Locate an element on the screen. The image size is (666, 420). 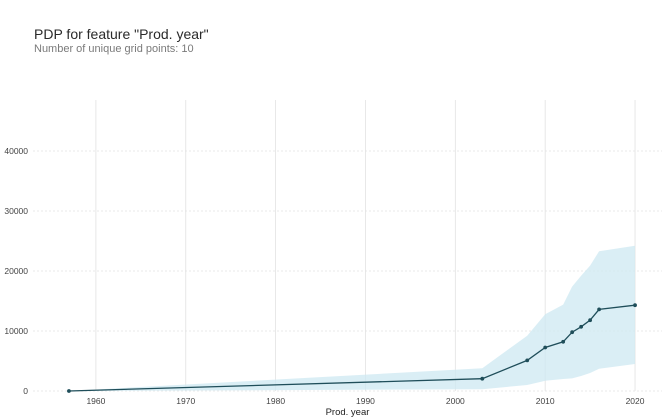
x-tick-label: 1990 is located at coordinates (365, 401).